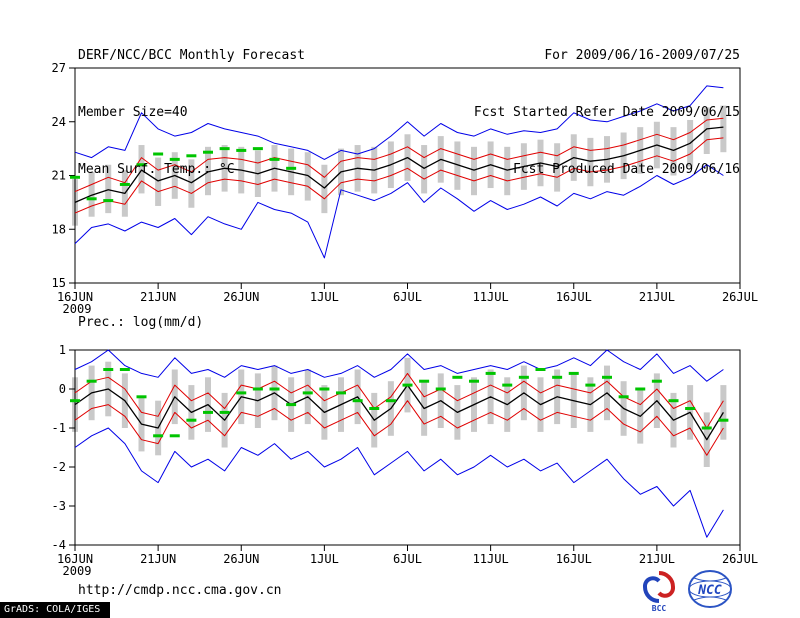 Image resolution: width=800 pixels, height=618 pixels. What do you see at coordinates (141, 322) in the screenshot?
I see `precip-panel-title: Prec.: log(mm/d)` at bounding box center [141, 322].